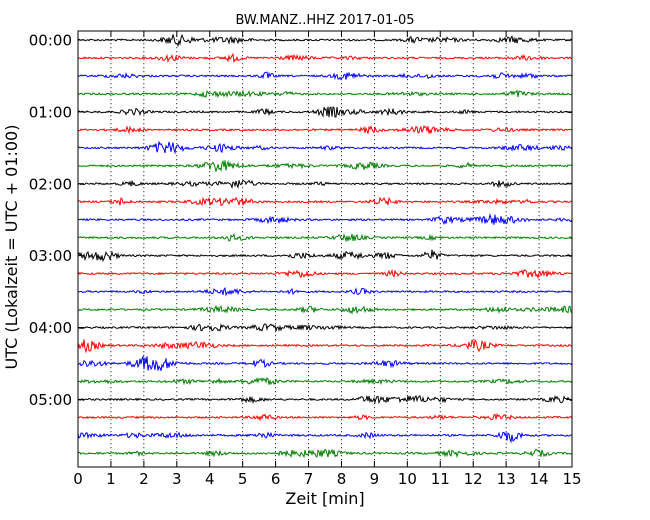 The image size is (650, 520). I want to click on x-tick-label: 2, so click(144, 479).